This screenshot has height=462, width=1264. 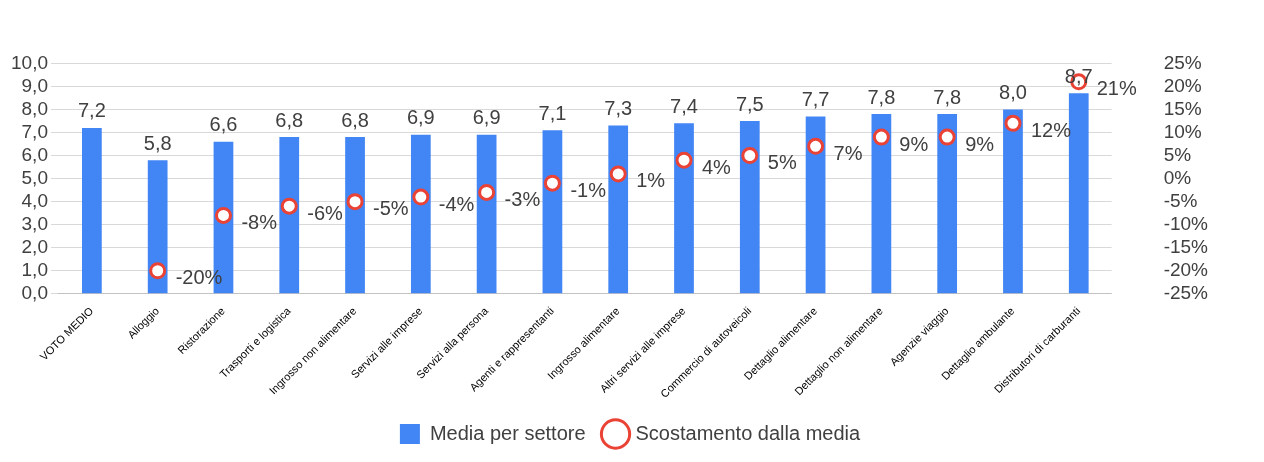 I want to click on data-label: 7,2, so click(x=91, y=110).